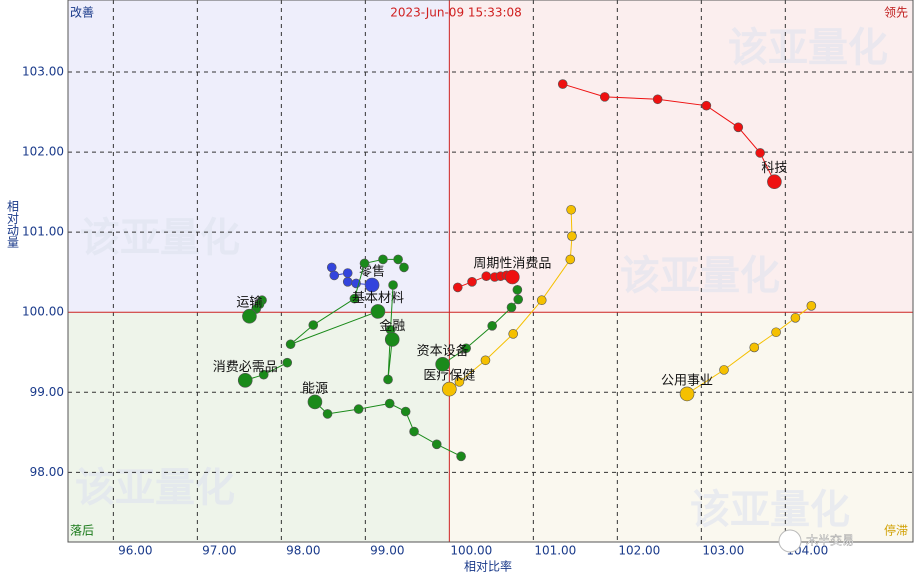 The height and width of the screenshot is (582, 918). I want to click on x-tick-label: 99.00, so click(387, 551).